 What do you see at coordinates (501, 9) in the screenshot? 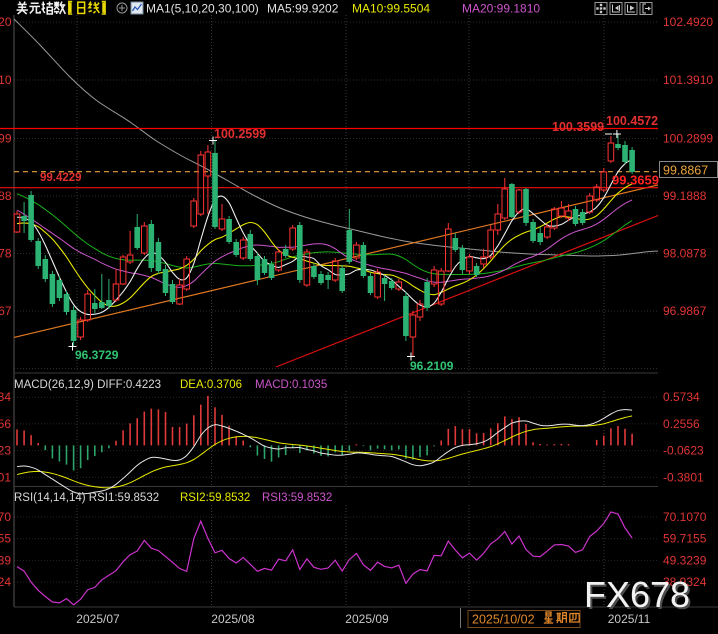
I see `svg-text: MA20:99.1810` at bounding box center [501, 9].